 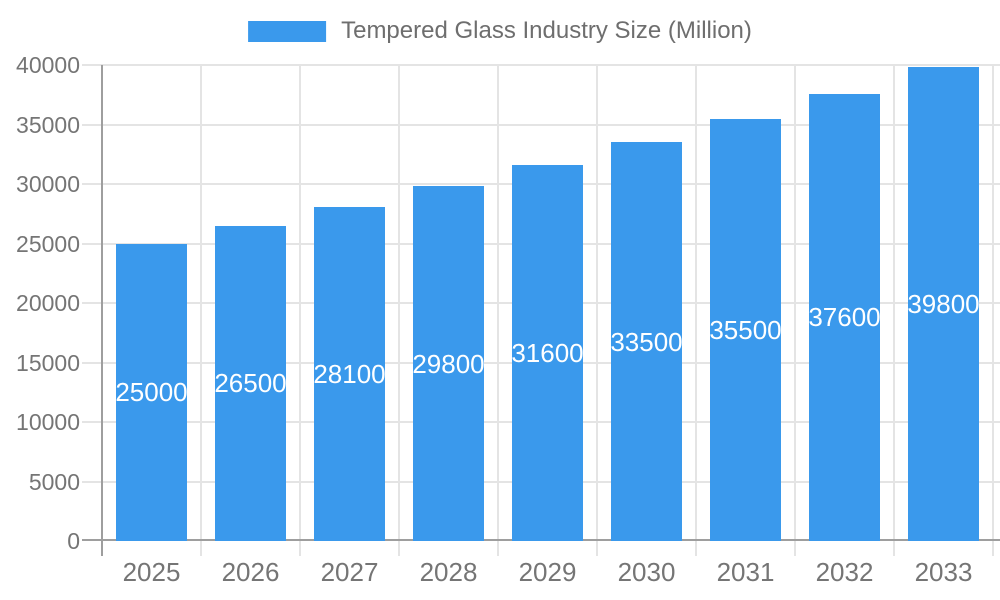 I want to click on bar-value-label: 33500, so click(x=646, y=341).